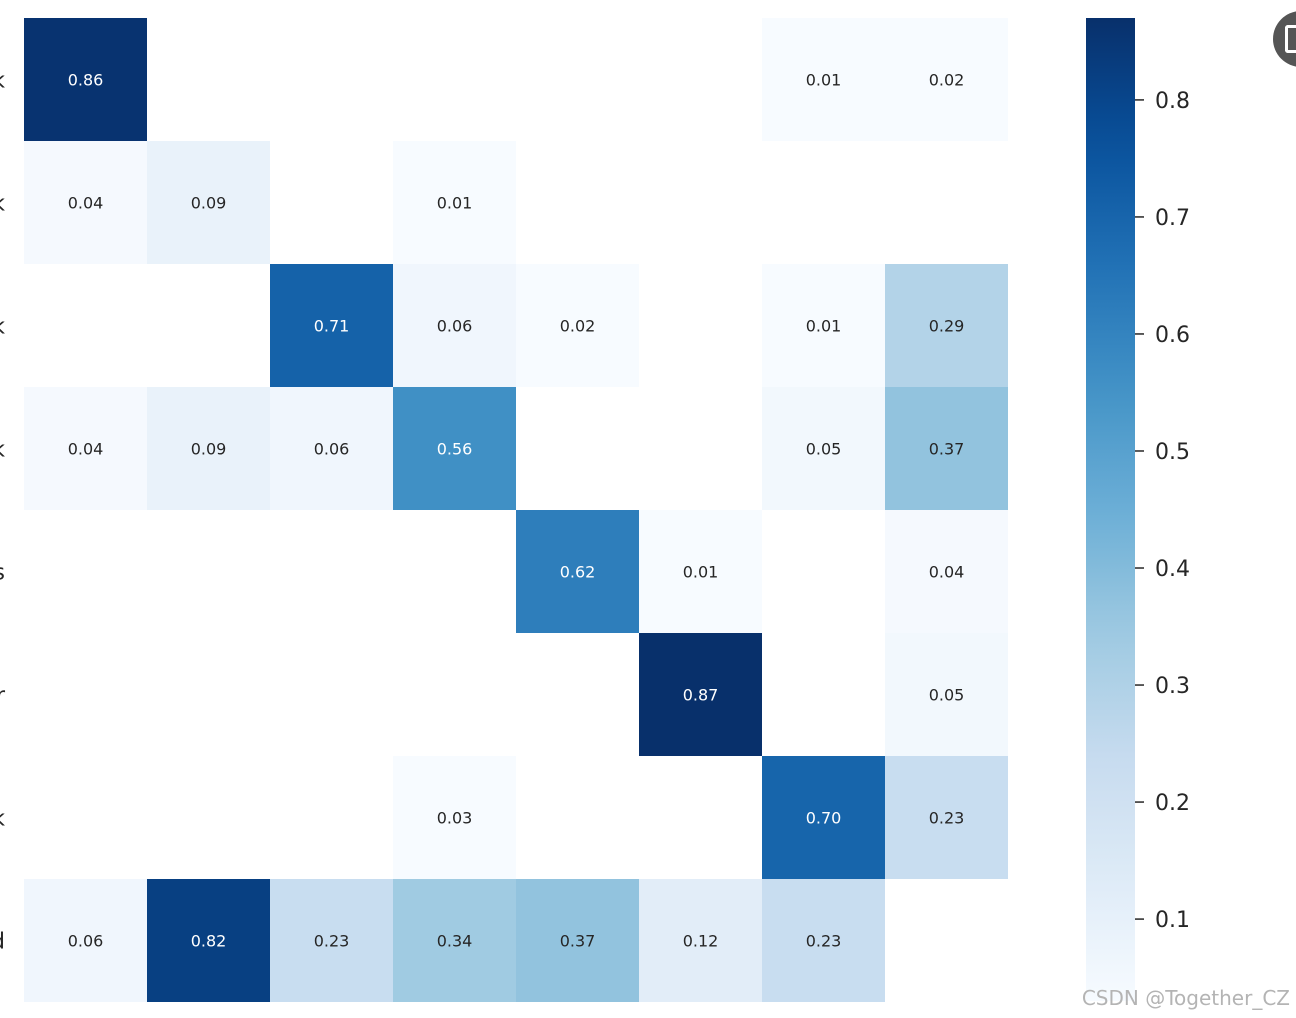  I want to click on heatmap-cell-r5-c7, so click(946, 694).